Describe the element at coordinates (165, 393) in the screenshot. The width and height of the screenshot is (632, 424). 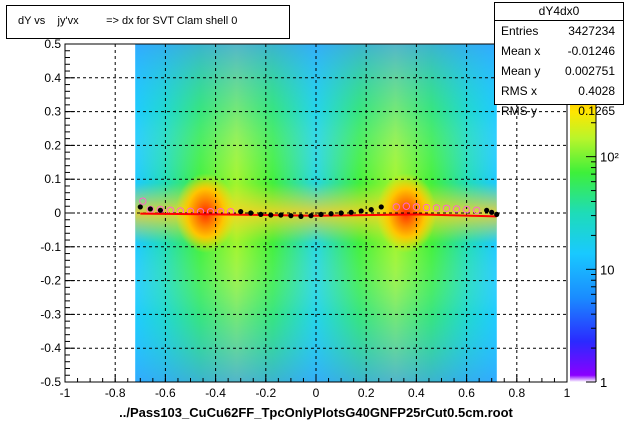
I see `x-tick-label: -0.6` at that location.